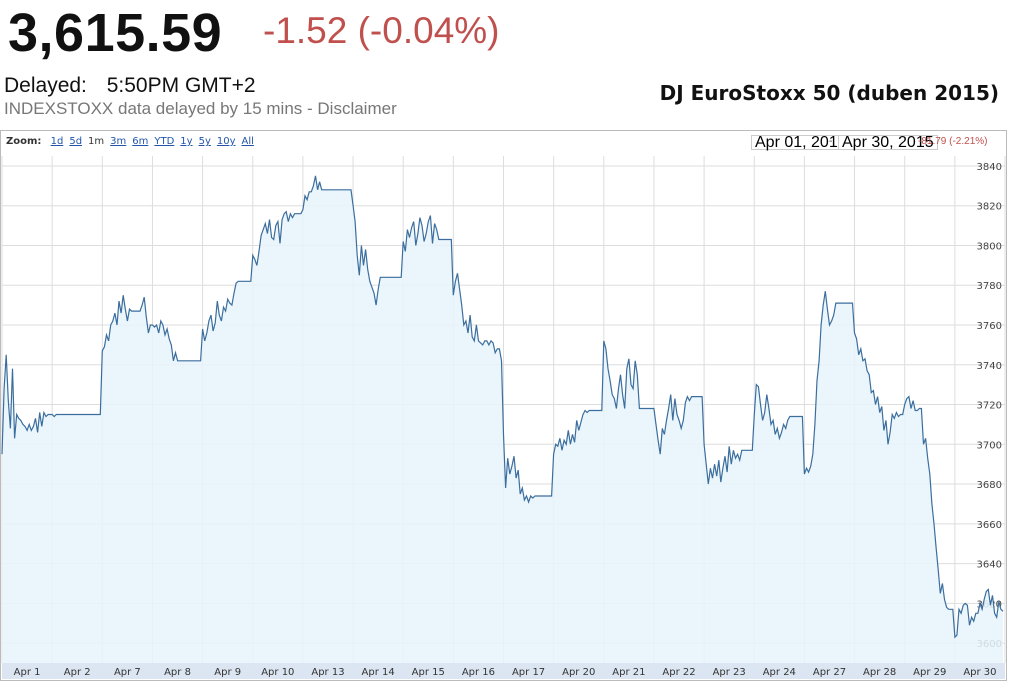 The image size is (1009, 683). What do you see at coordinates (96, 141) in the screenshot?
I see `zoom-option-1m: 1m` at bounding box center [96, 141].